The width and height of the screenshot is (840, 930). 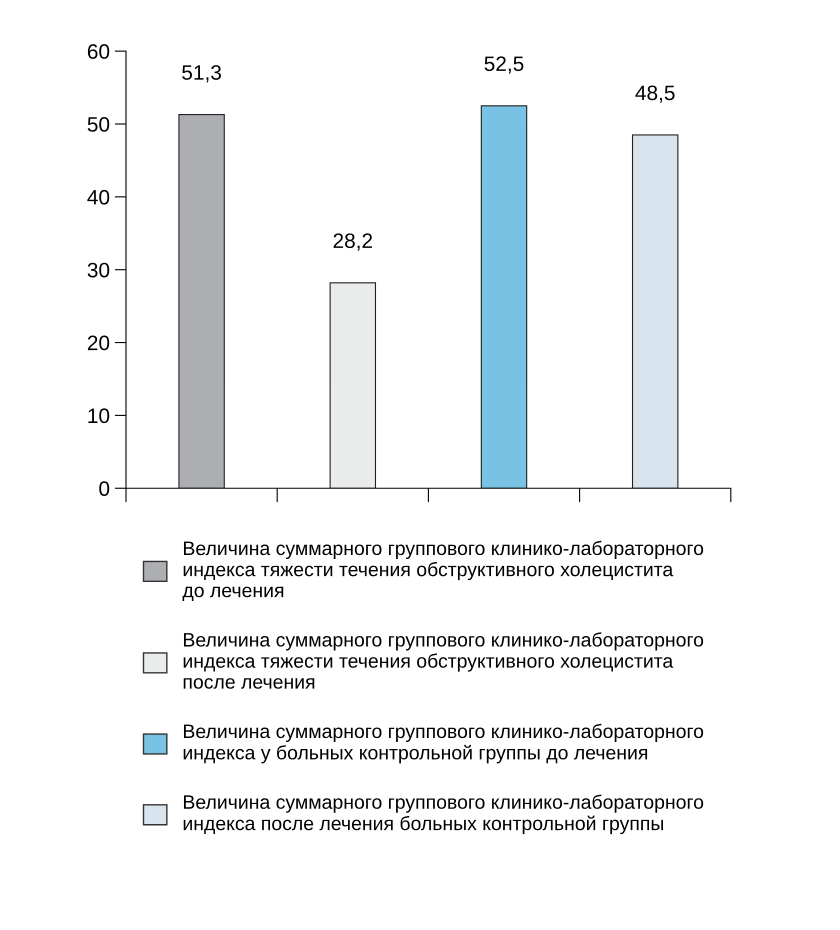 I want to click on legend-label: Величина суммарного группового клинико-лабораторного индекса тяжести течения обструктивного холецистита после лечения, so click(x=444, y=660).